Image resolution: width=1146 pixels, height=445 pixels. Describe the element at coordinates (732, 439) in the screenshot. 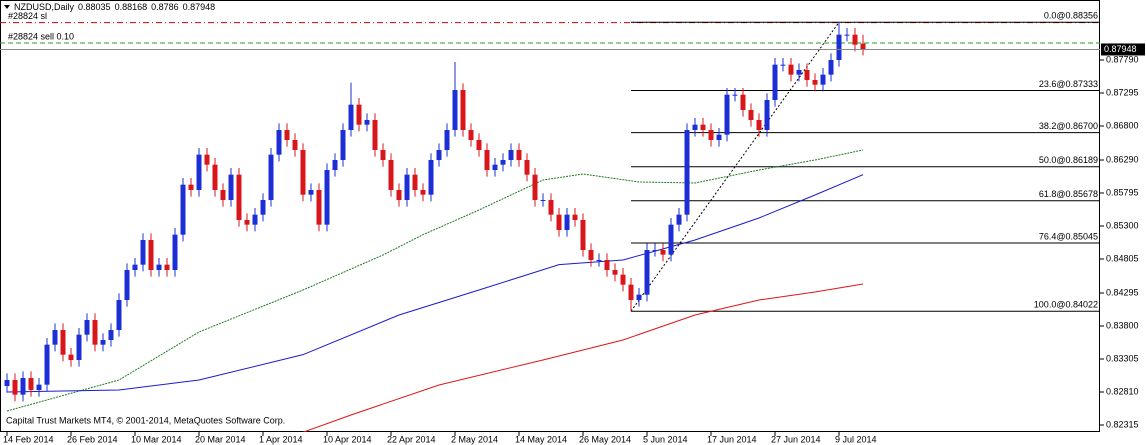

I see `x-tick-label: 17 Jun 2014` at that location.